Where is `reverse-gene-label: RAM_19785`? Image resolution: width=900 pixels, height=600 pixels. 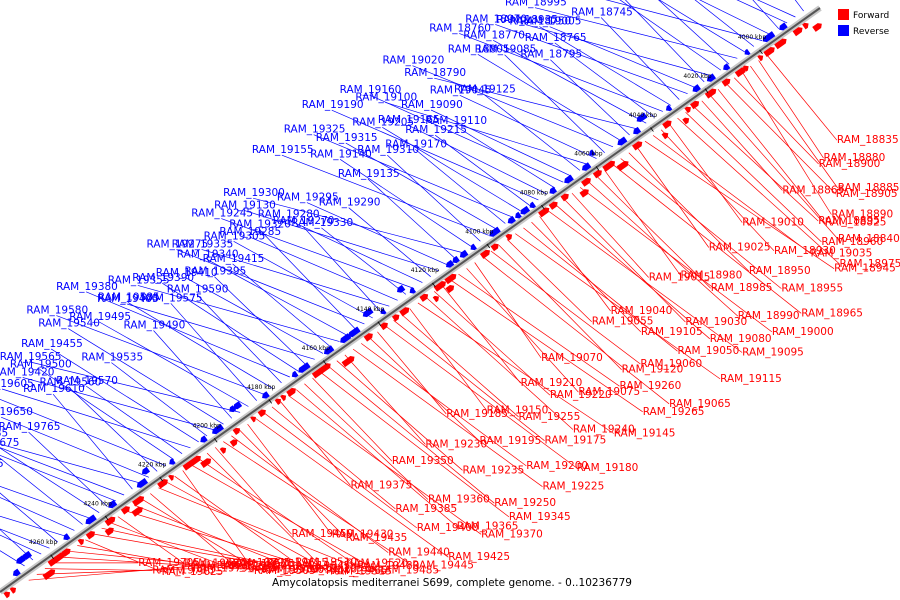 reverse-gene-label: RAM_19785 is located at coordinates (4, 434).